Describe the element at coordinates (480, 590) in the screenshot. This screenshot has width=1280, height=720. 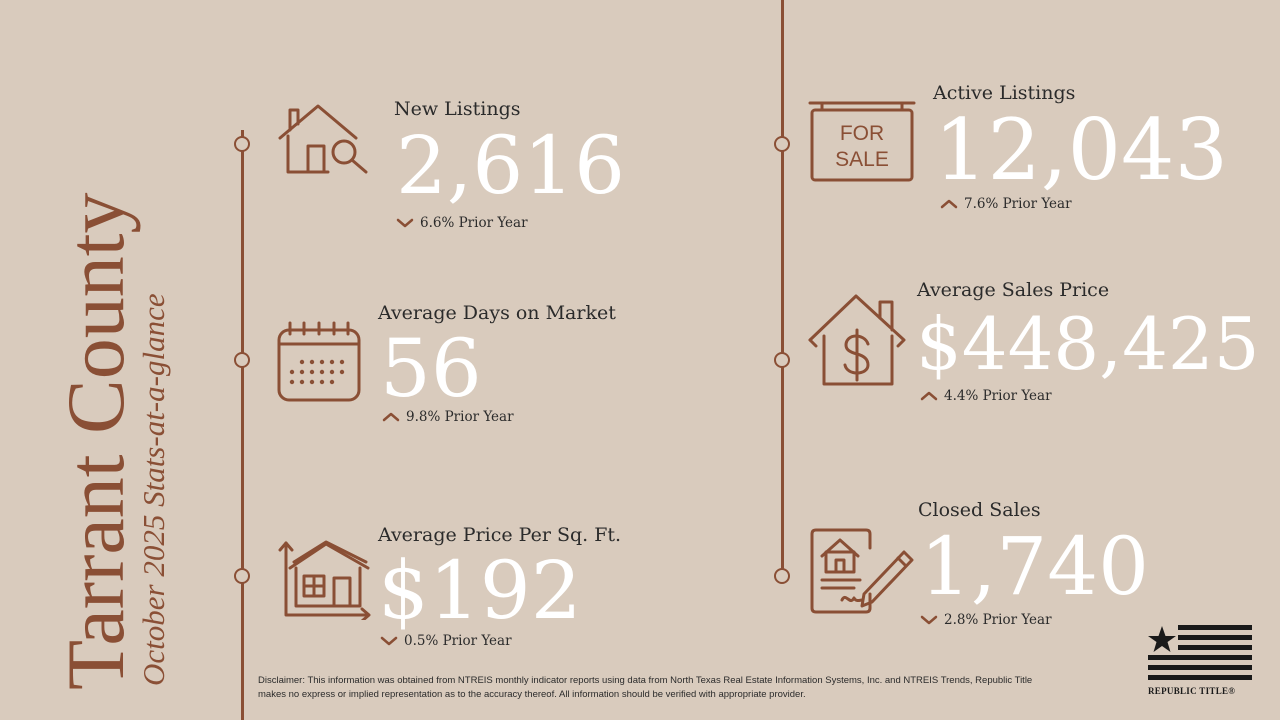
I see `stat-value: $192` at that location.